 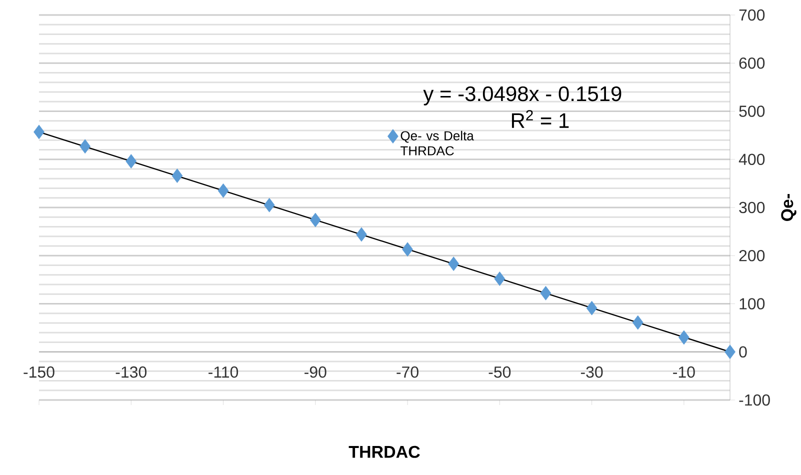 I want to click on legend-label: Qe- vs Delta THRDAC, so click(x=437, y=143).